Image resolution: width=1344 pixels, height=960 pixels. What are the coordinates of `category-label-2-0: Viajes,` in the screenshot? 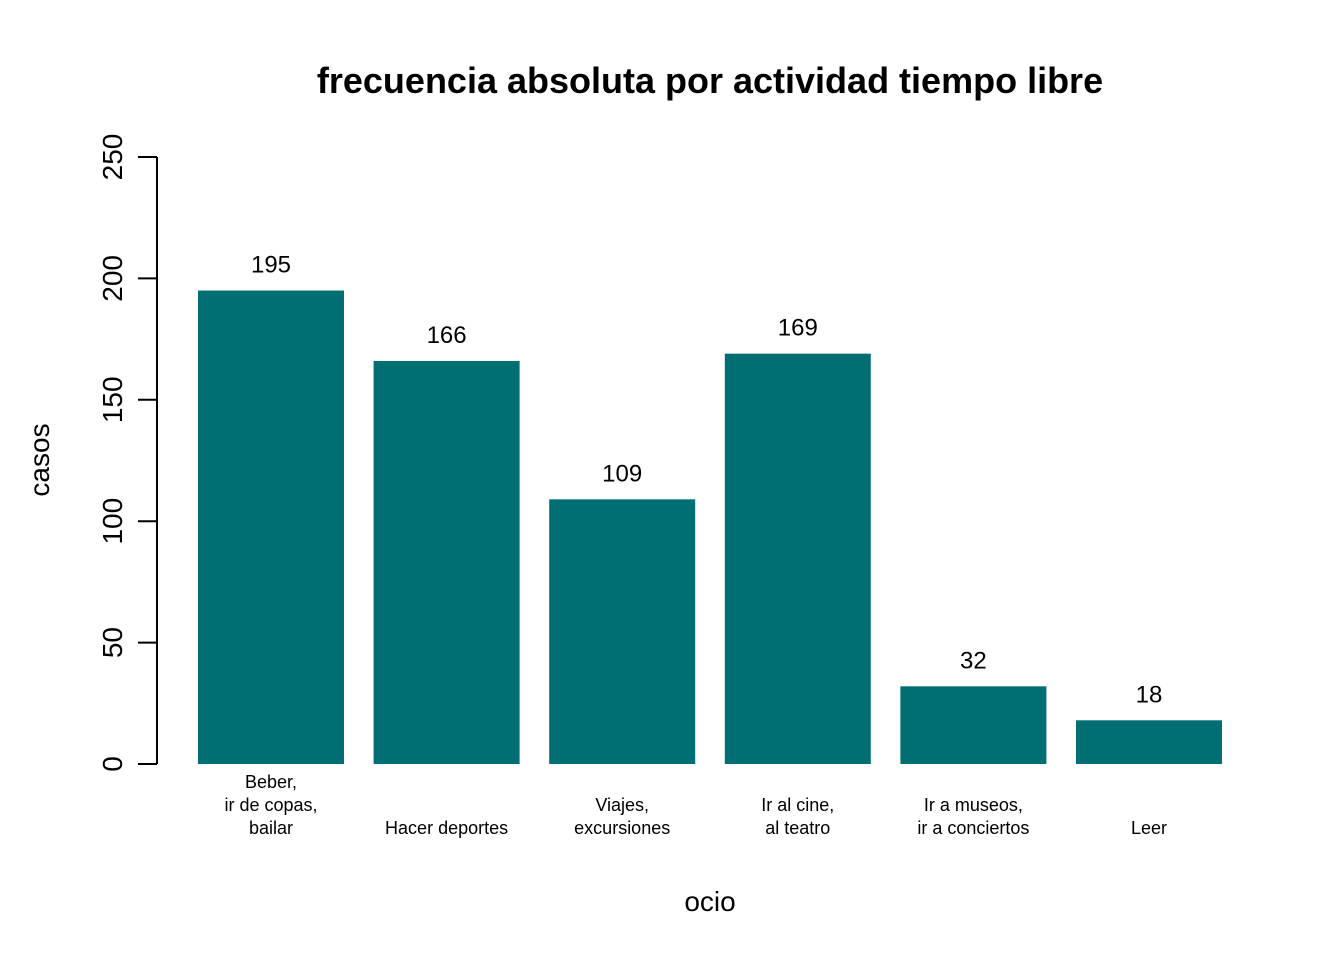 It's located at (622, 805).